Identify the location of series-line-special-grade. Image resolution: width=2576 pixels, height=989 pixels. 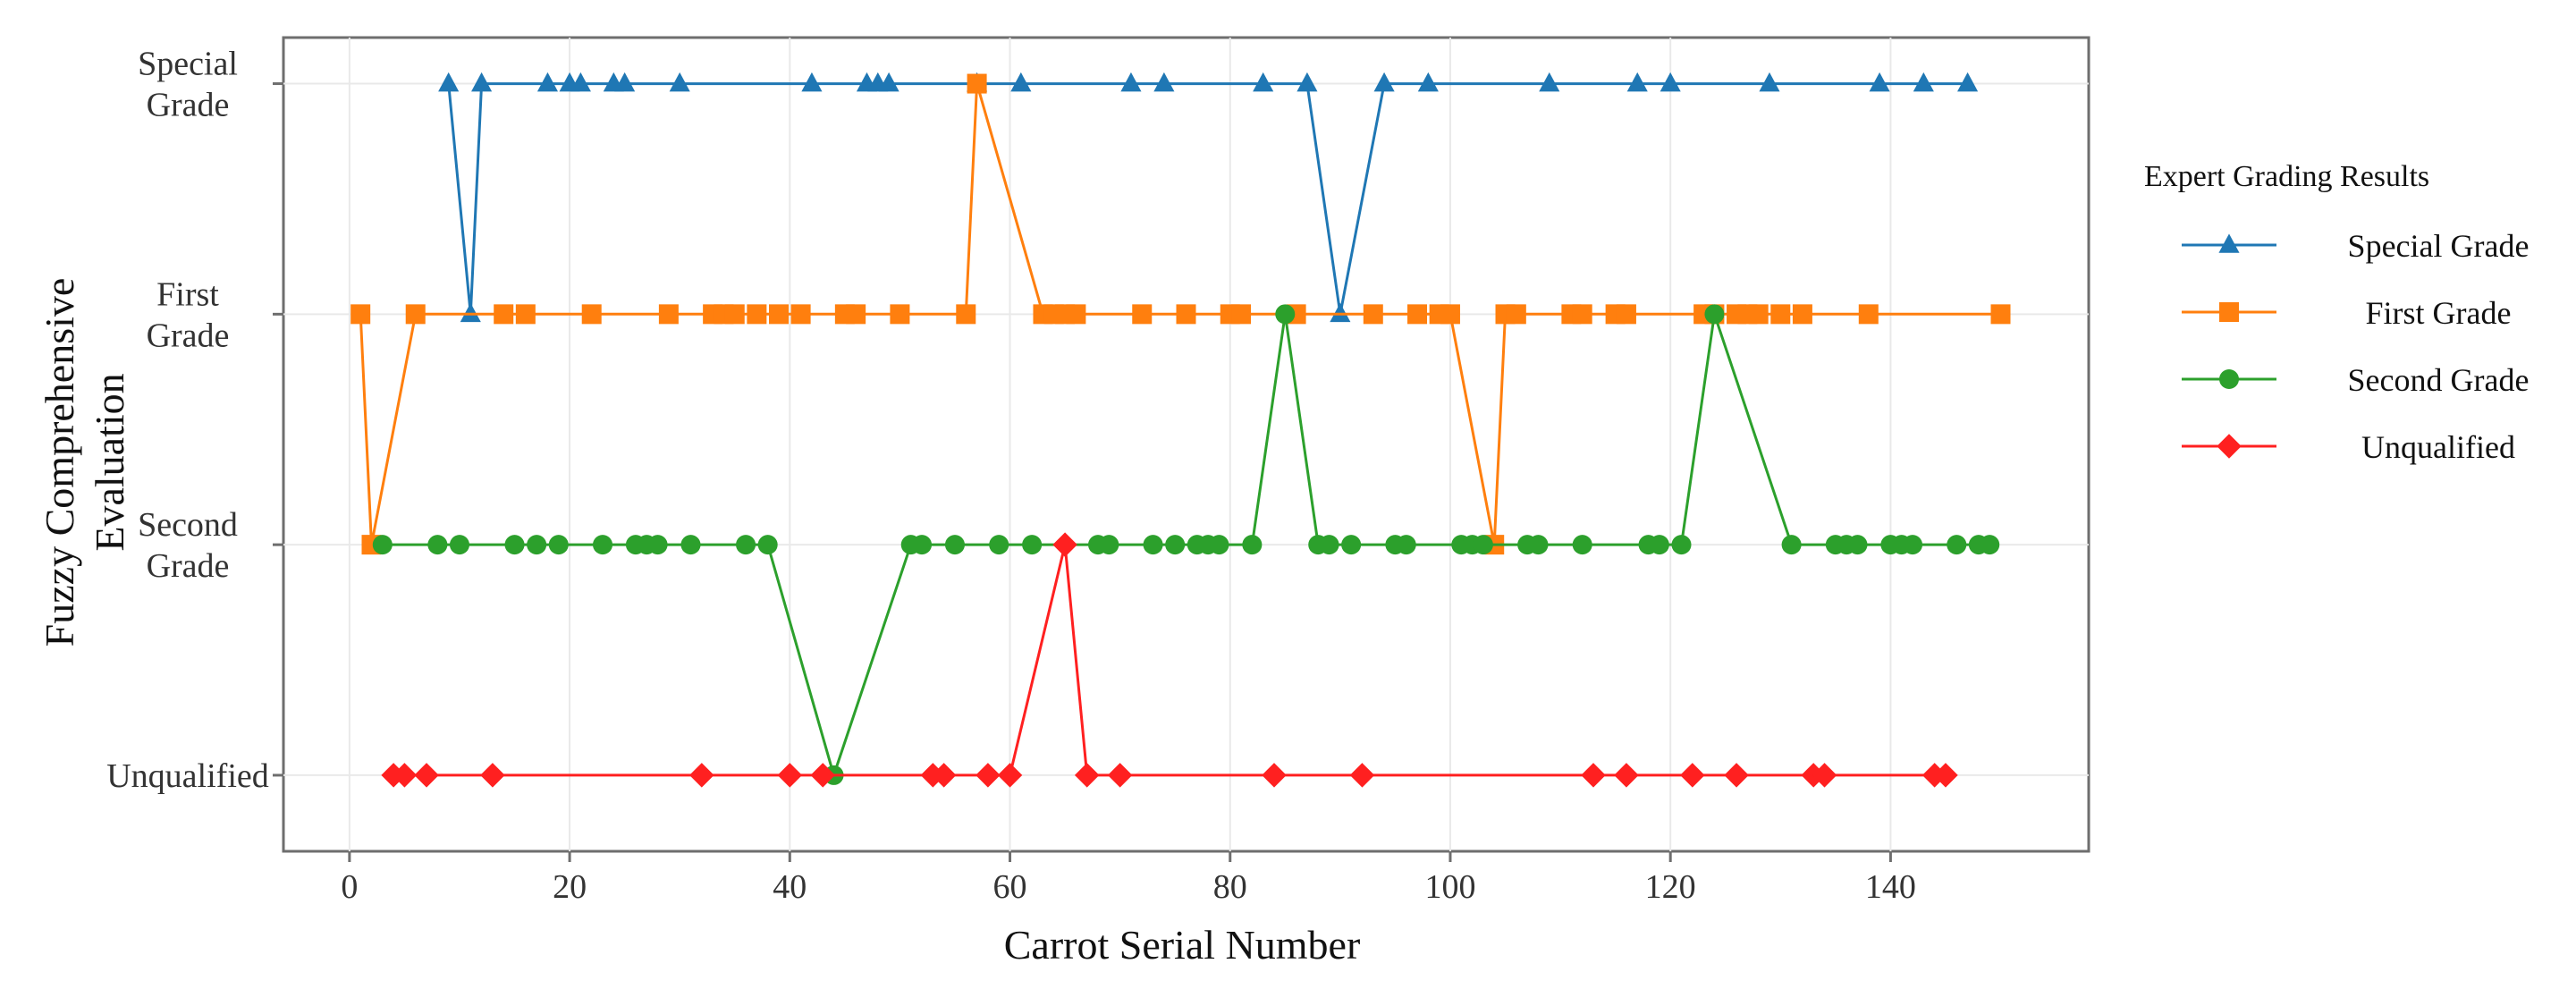
(1207, 198).